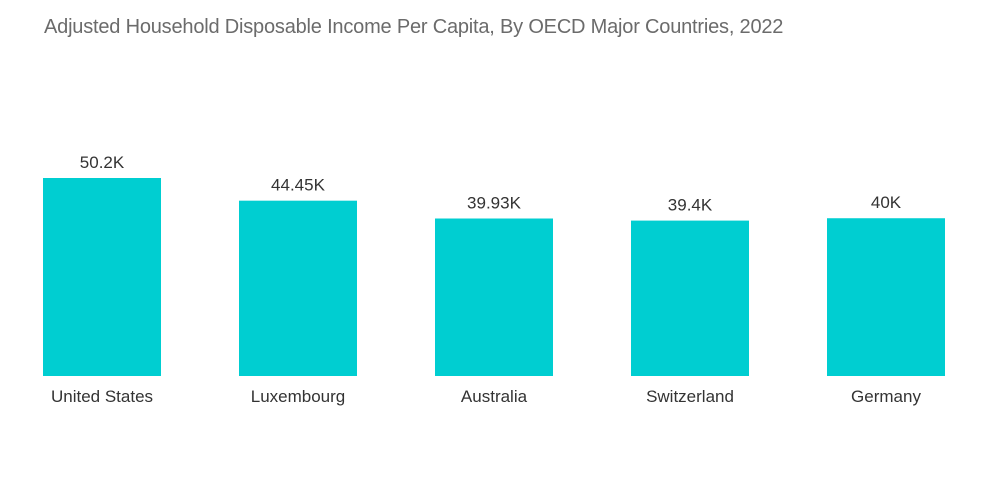  Describe the element at coordinates (102, 162) in the screenshot. I see `value-label: 50.2K` at that location.